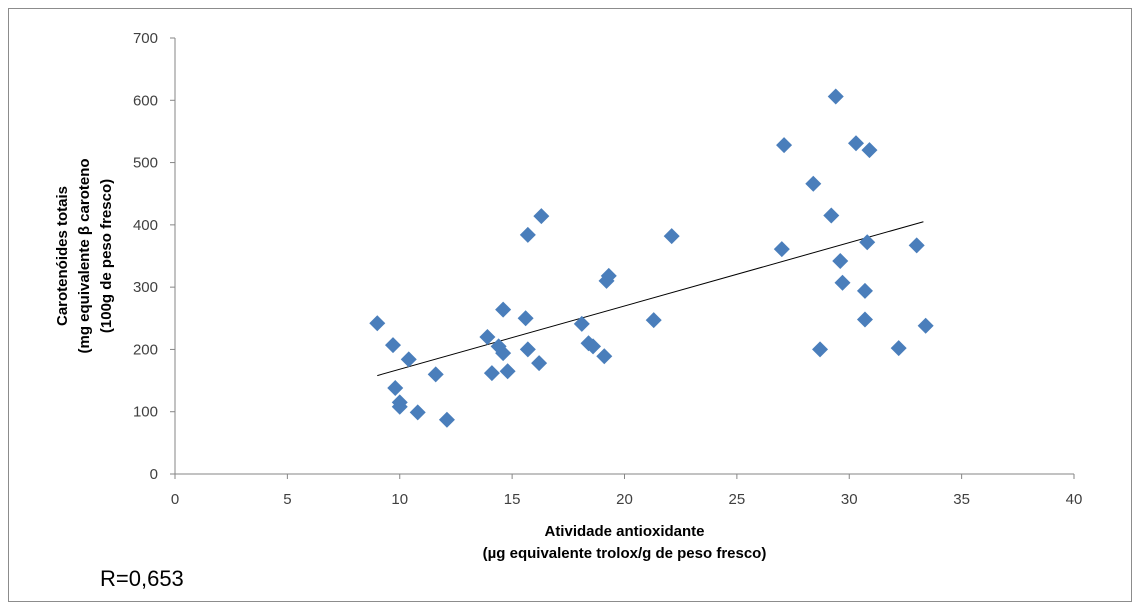 The width and height of the screenshot is (1136, 606). Describe the element at coordinates (849, 499) in the screenshot. I see `x-tick-label: 30` at that location.